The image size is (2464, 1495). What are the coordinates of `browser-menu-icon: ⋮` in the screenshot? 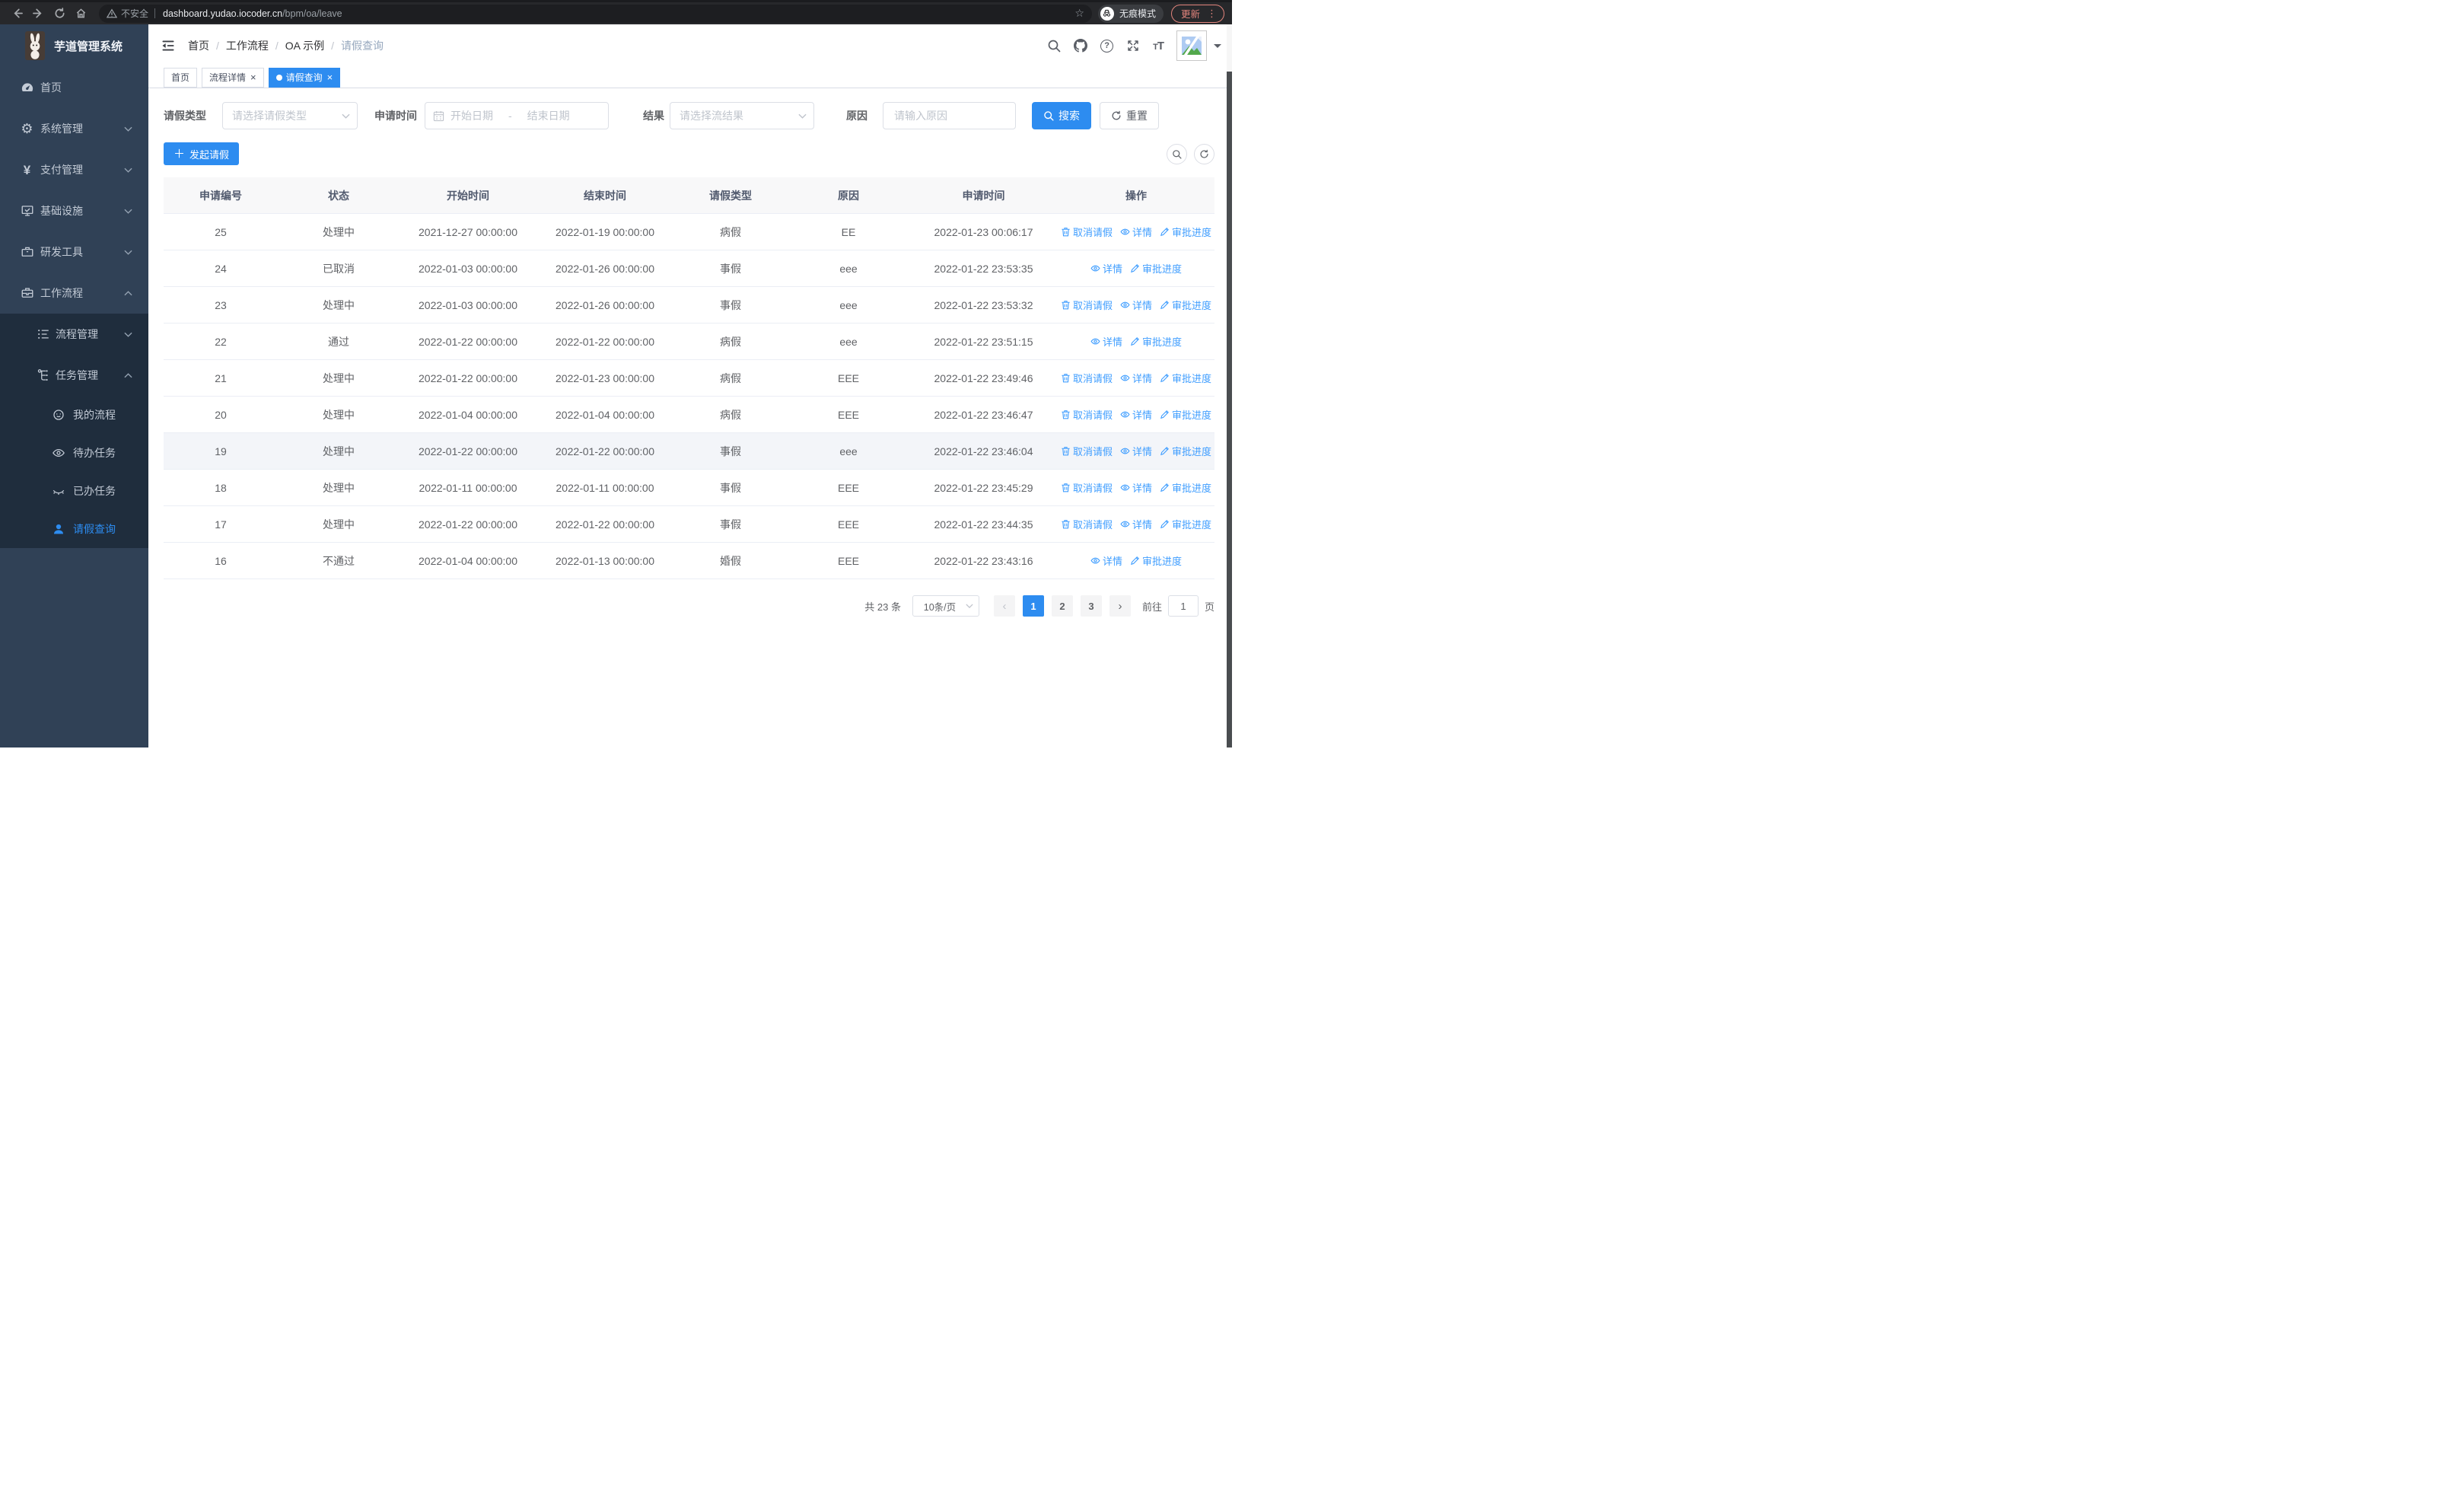 It's located at (1212, 13).